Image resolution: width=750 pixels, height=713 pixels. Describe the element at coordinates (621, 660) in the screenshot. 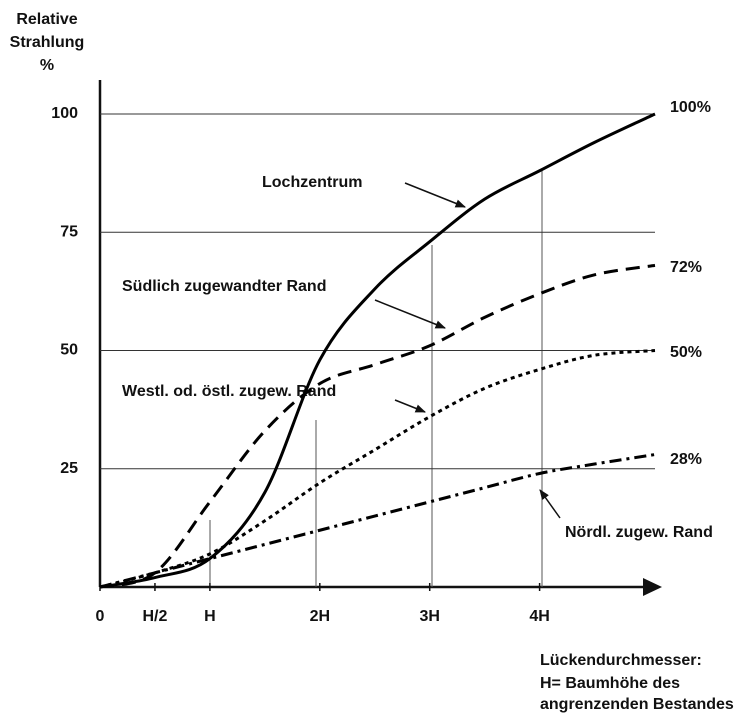

I see `x-axis-label: Lückendurchmesser:` at that location.